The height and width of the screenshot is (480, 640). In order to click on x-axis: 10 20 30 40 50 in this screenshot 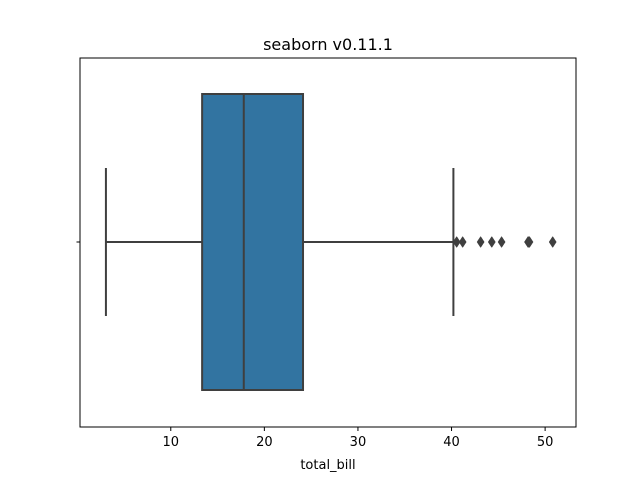, I will do `click(358, 438)`.